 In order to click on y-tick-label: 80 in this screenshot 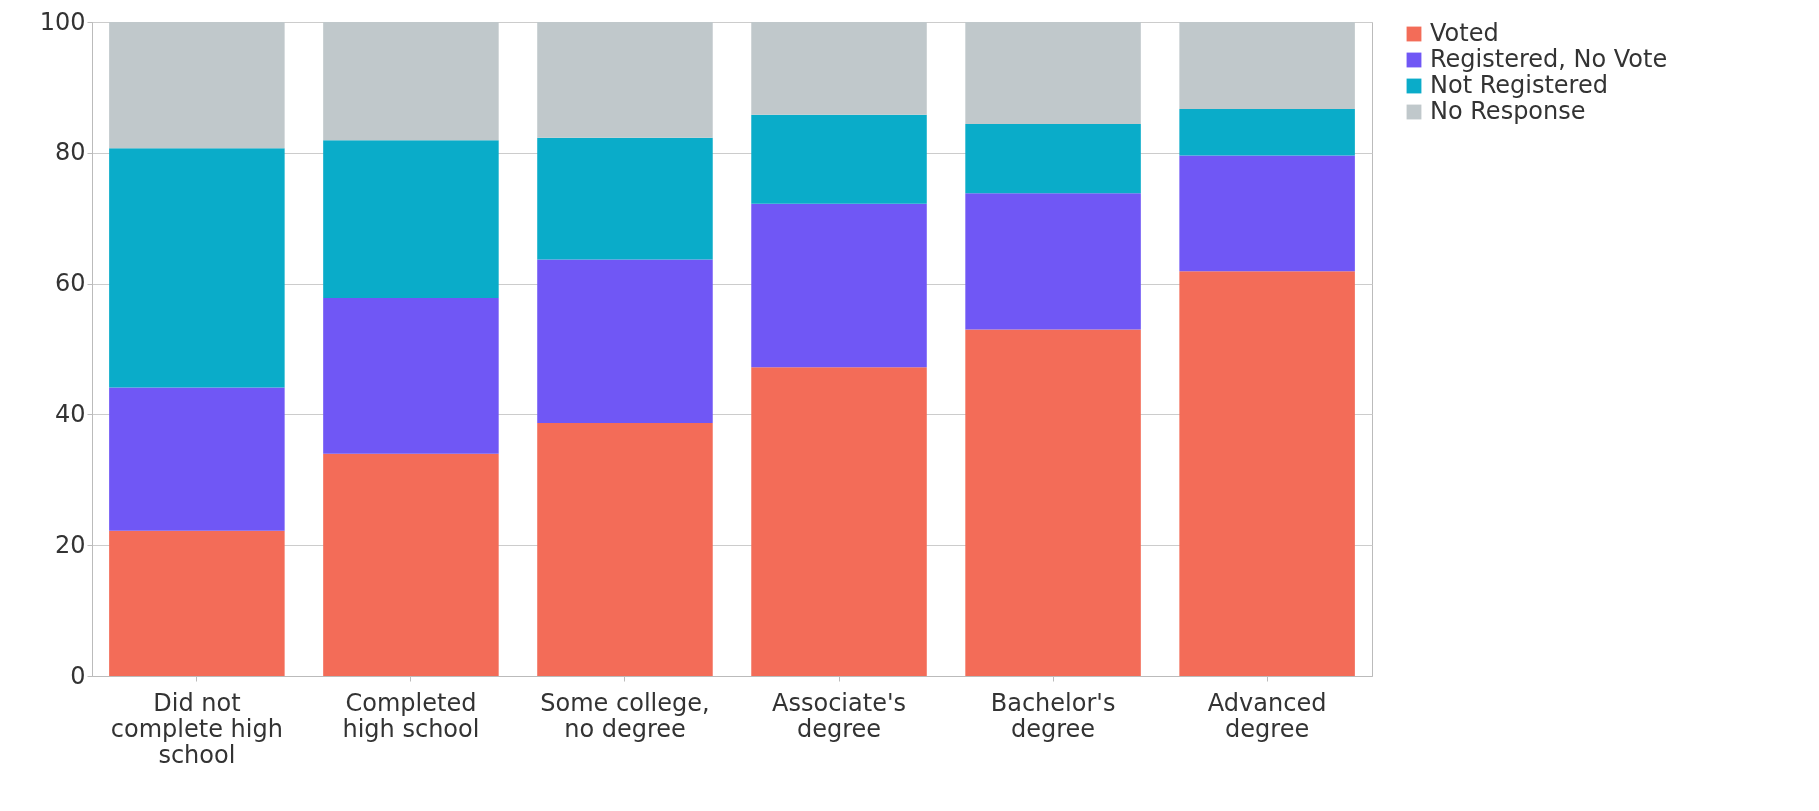, I will do `click(70, 152)`.